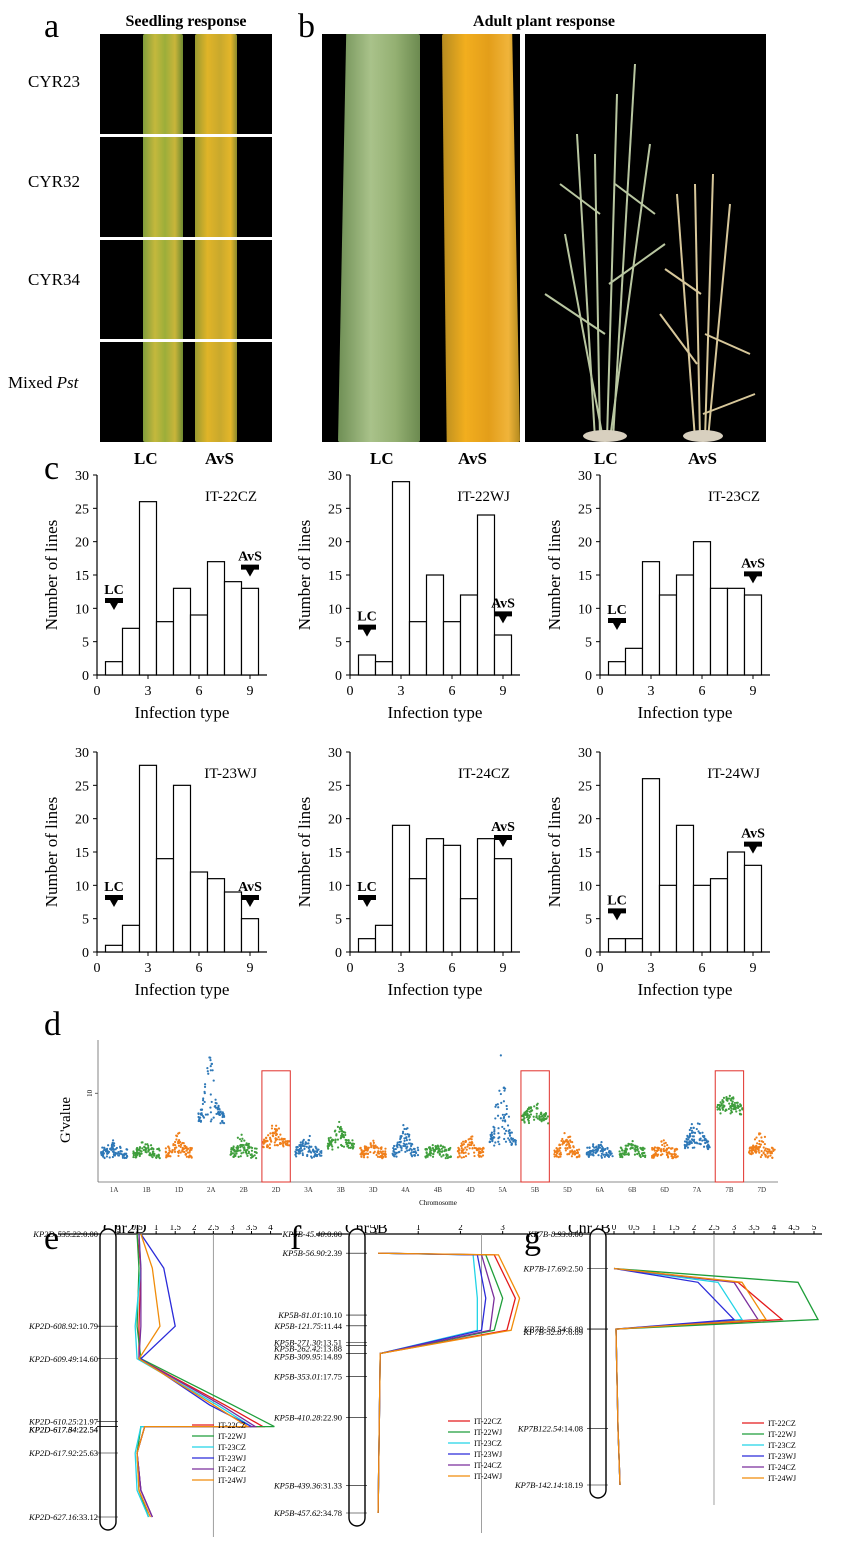 The image size is (844, 1547). What do you see at coordinates (357, 1377) in the screenshot?
I see `chromosome-bar` at bounding box center [357, 1377].